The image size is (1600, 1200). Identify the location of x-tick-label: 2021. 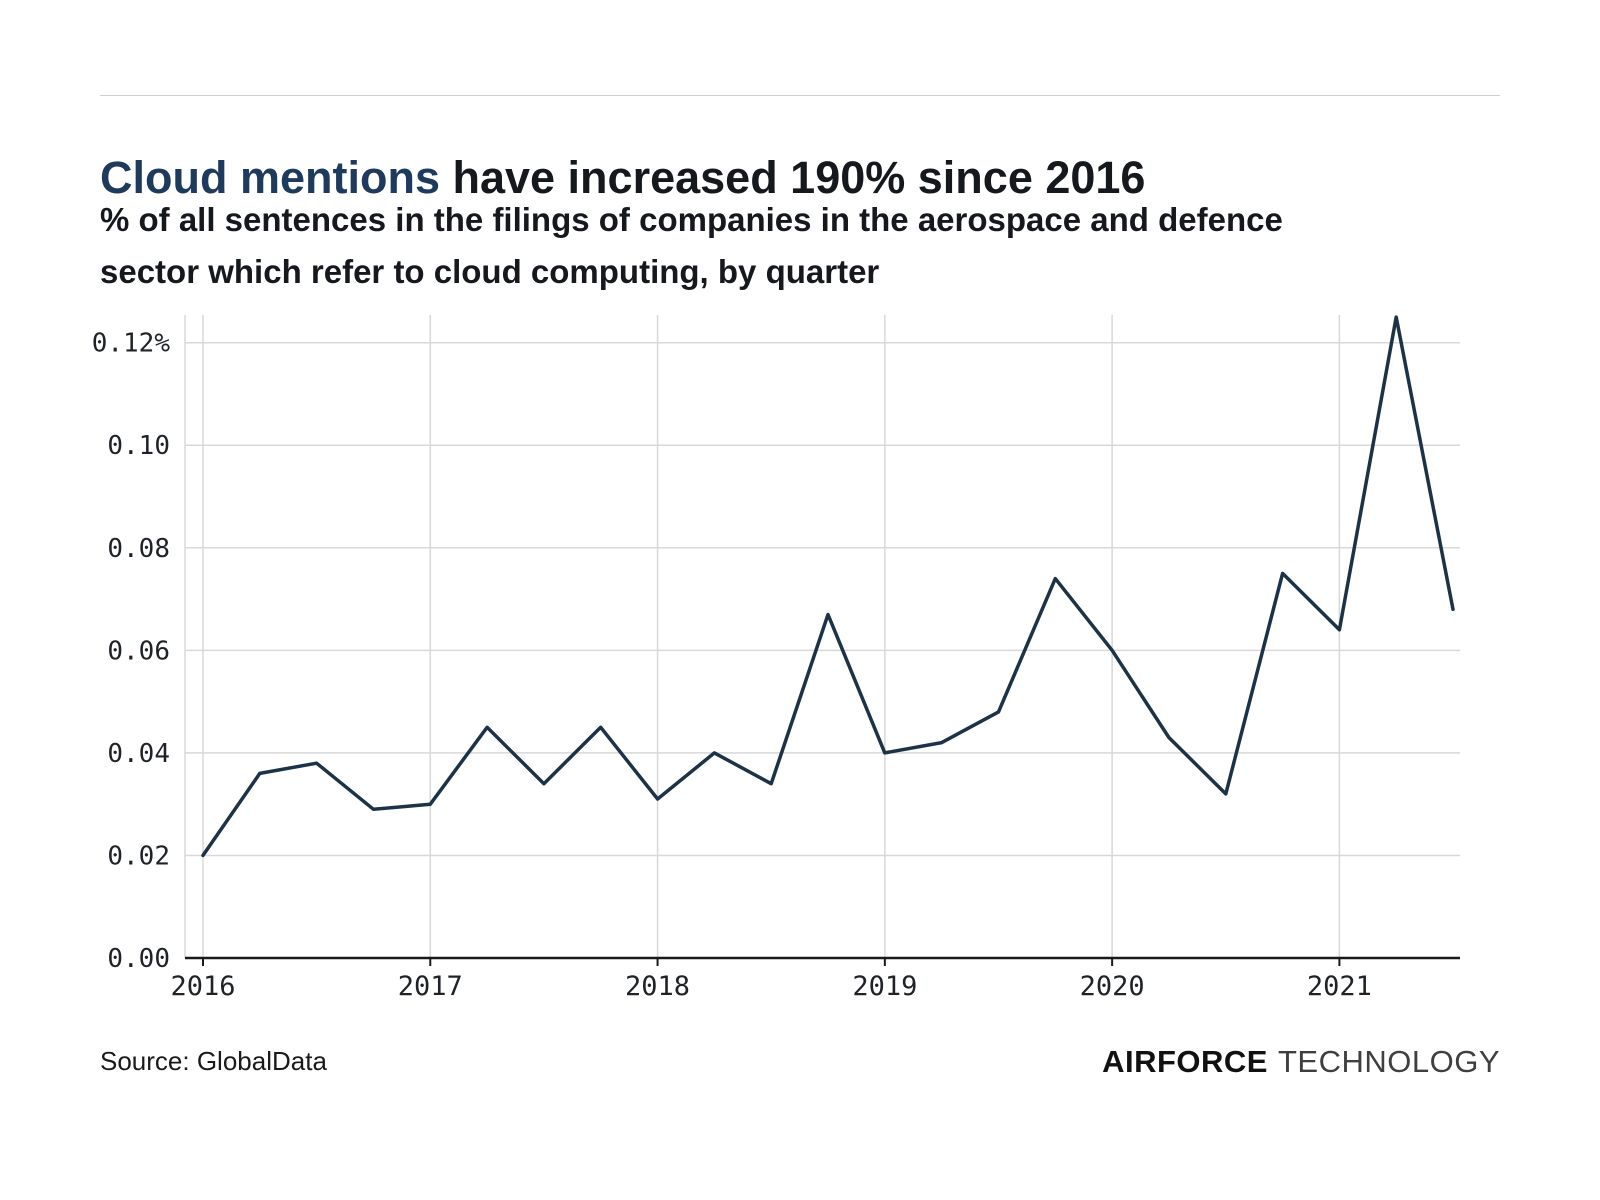
(1339, 986).